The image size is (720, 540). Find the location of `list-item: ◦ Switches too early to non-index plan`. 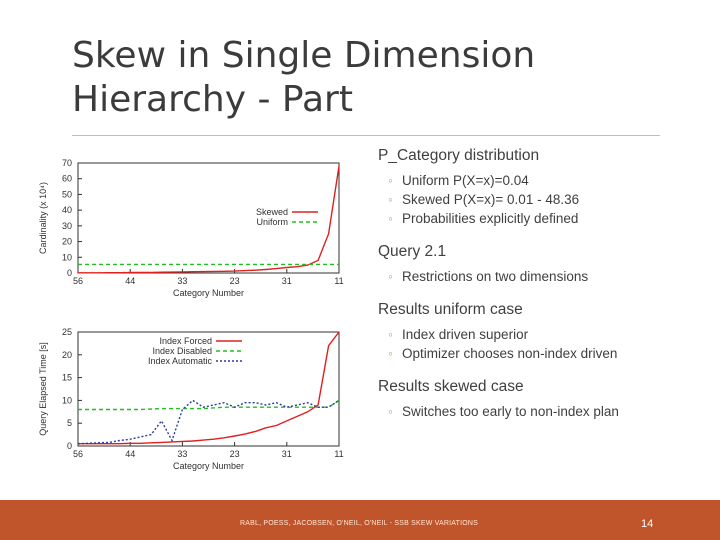

list-item: ◦ Switches too early to non-index plan is located at coordinates (503, 411).